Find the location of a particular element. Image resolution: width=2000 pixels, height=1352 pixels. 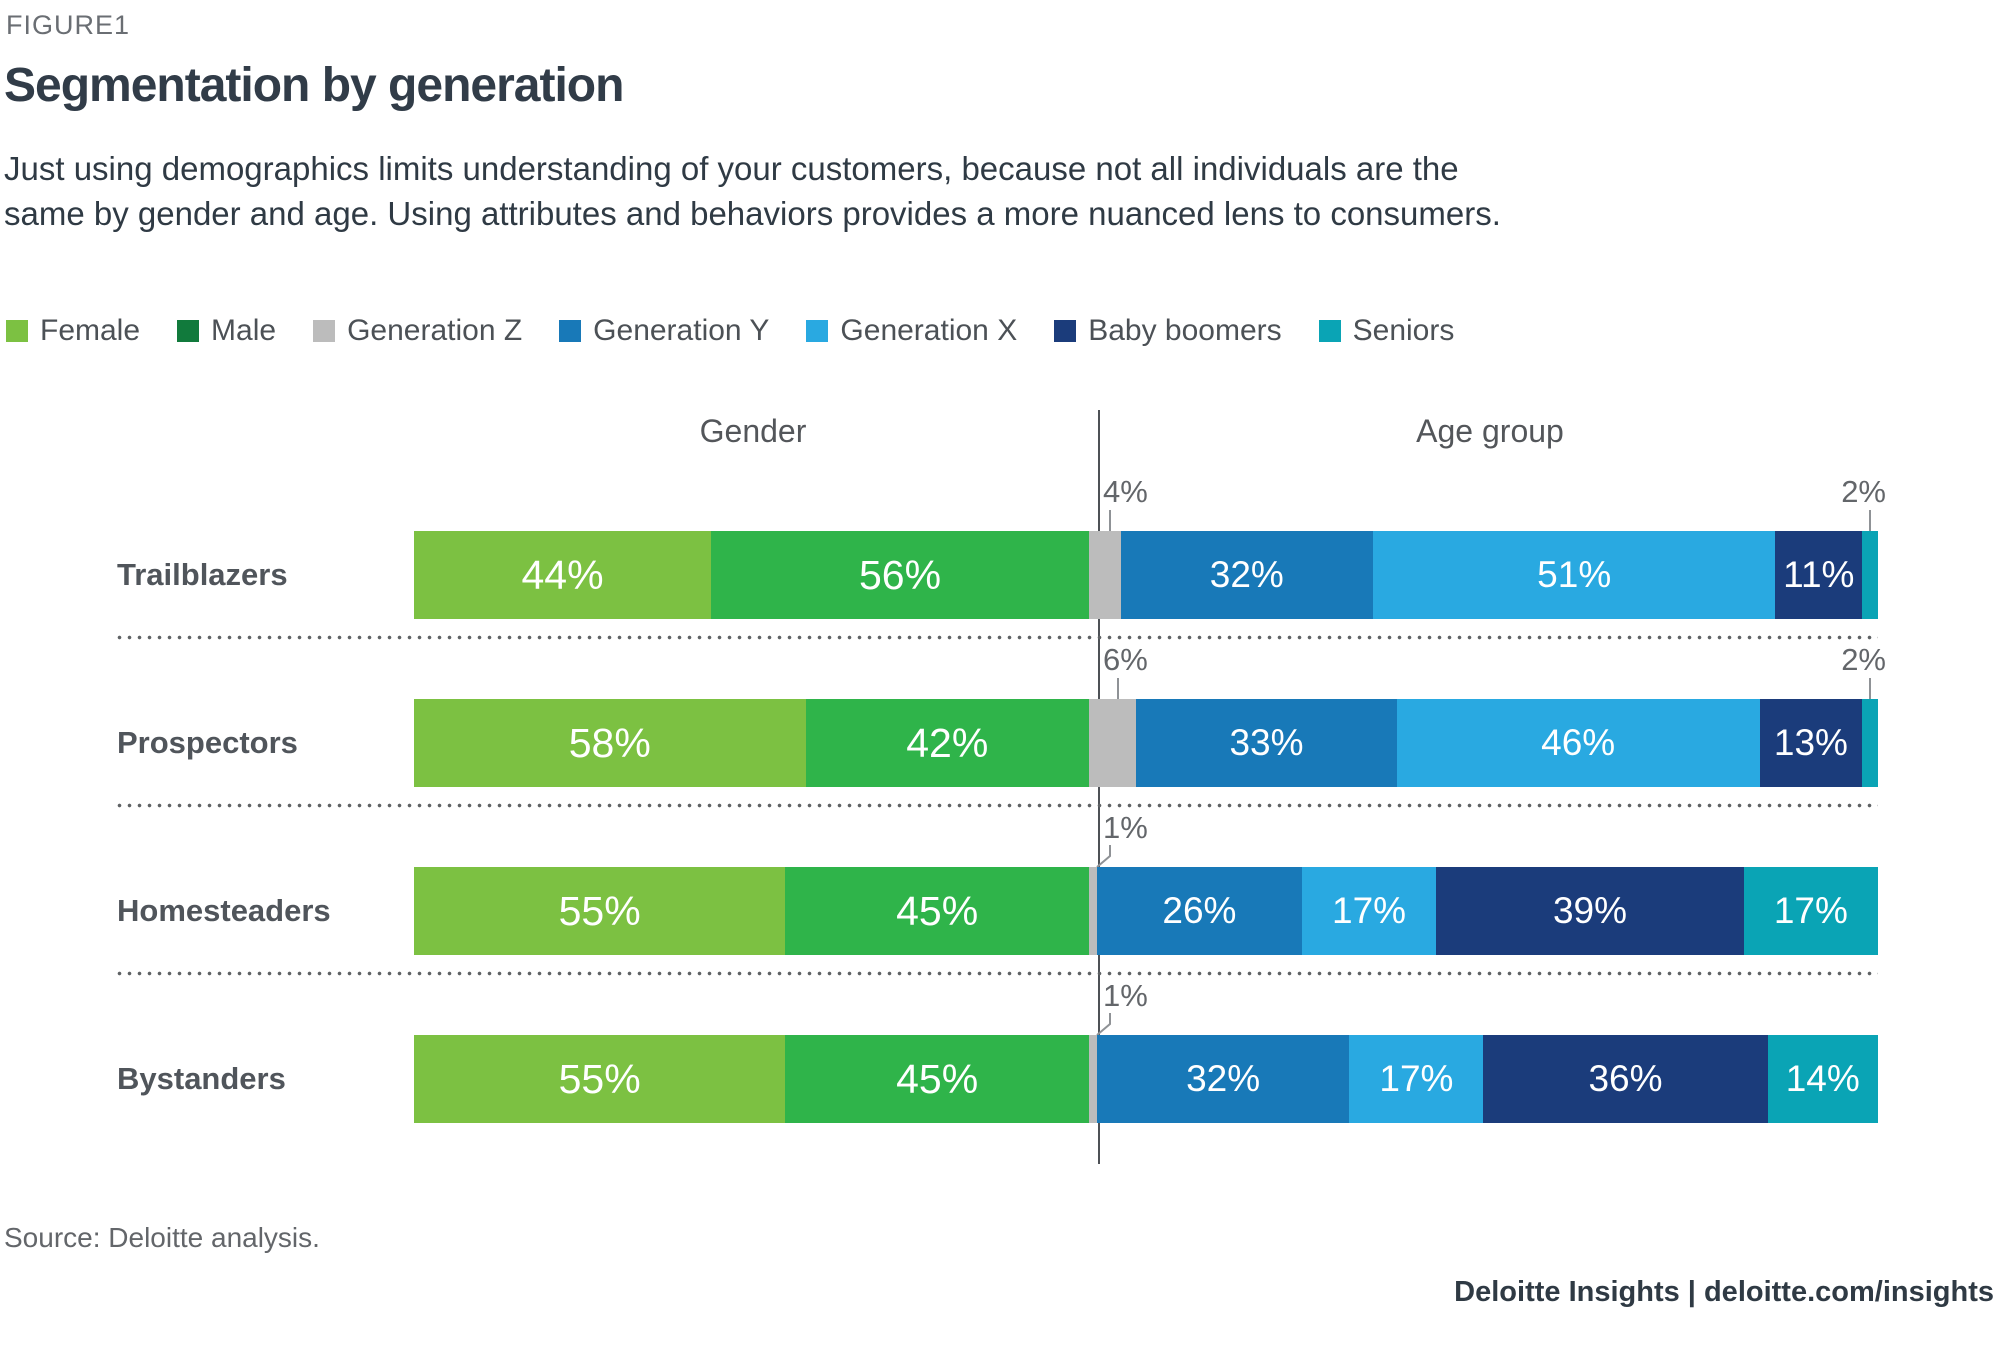

legend-item-seniors: Seniors is located at coordinates (1386, 331).